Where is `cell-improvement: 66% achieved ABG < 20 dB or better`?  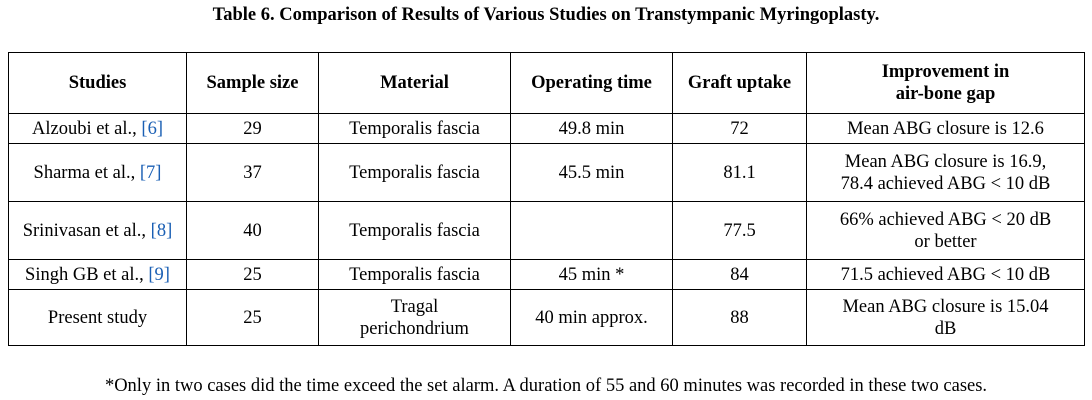
cell-improvement: 66% achieved ABG < 20 dB or better is located at coordinates (945, 230).